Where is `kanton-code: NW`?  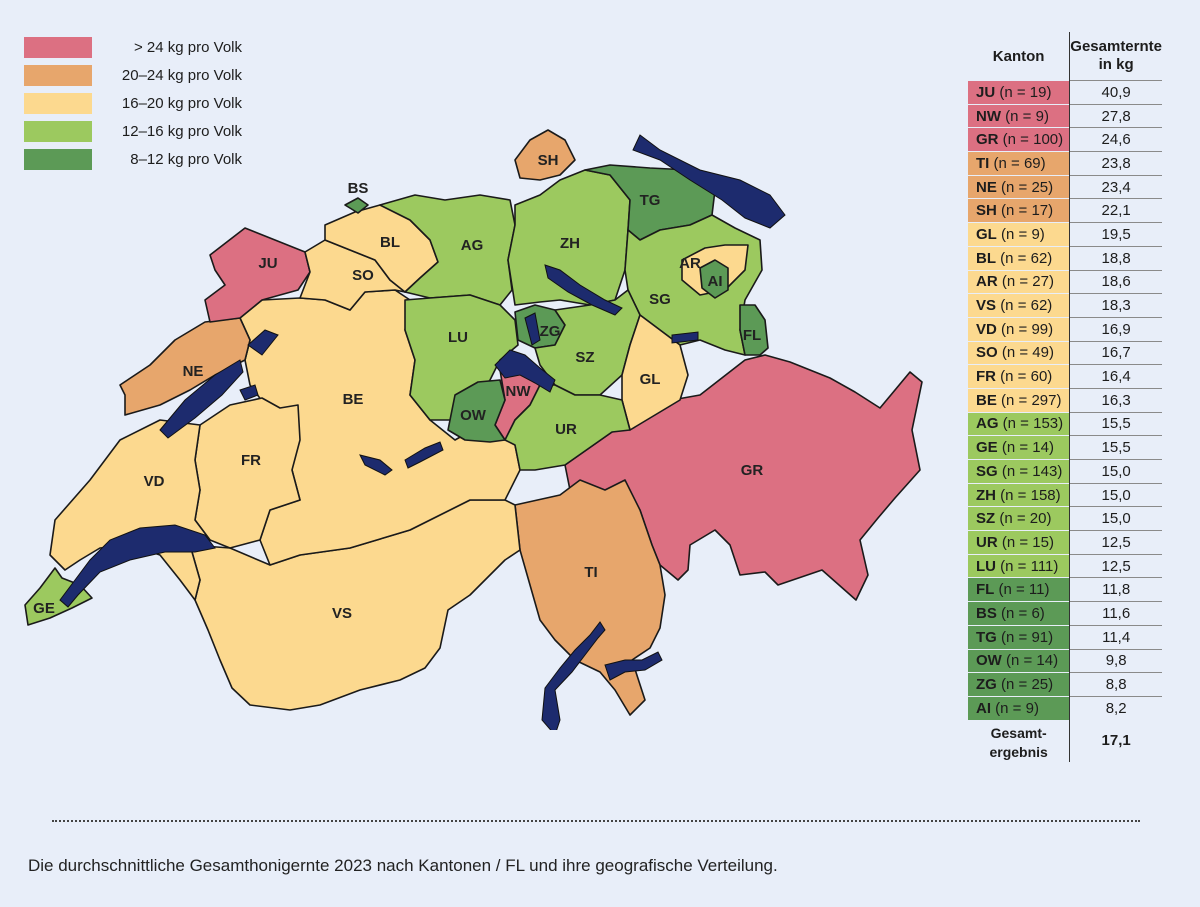 kanton-code: NW is located at coordinates (988, 116).